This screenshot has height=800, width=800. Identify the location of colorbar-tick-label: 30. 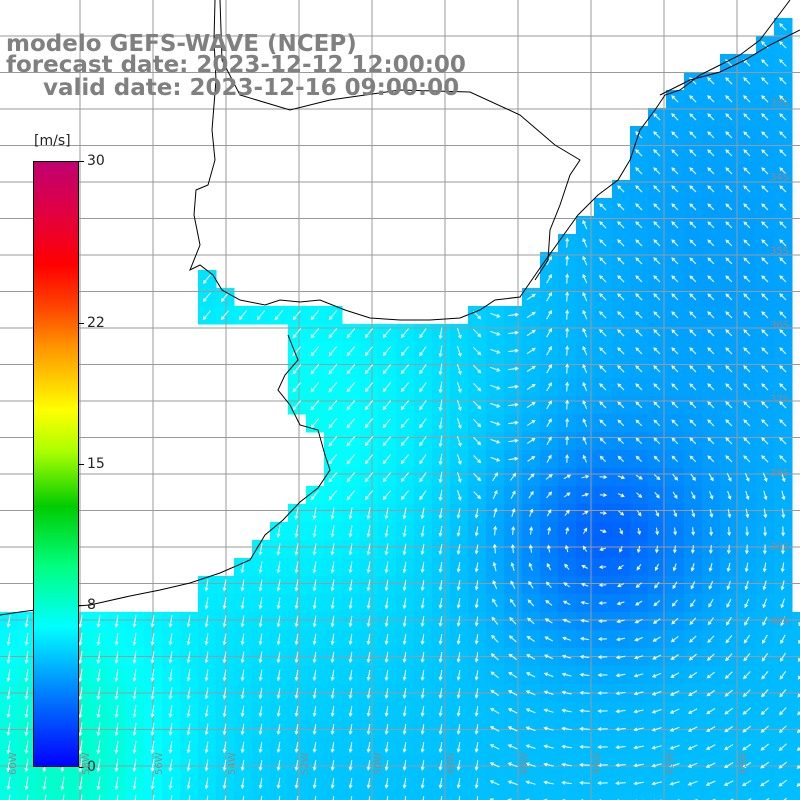
(96, 161).